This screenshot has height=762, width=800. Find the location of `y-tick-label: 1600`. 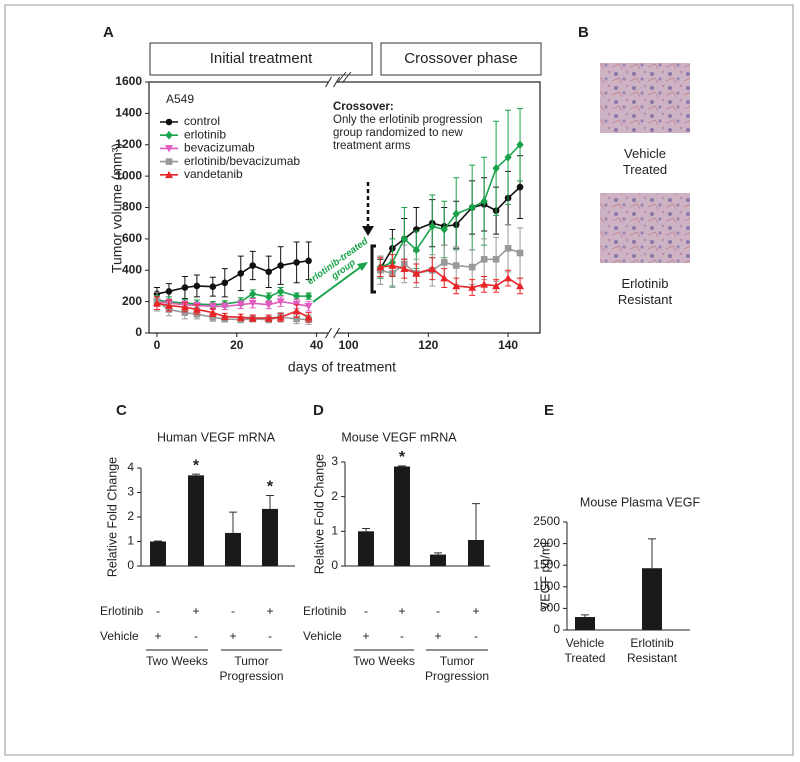

y-tick-label: 1600 is located at coordinates (128, 81).